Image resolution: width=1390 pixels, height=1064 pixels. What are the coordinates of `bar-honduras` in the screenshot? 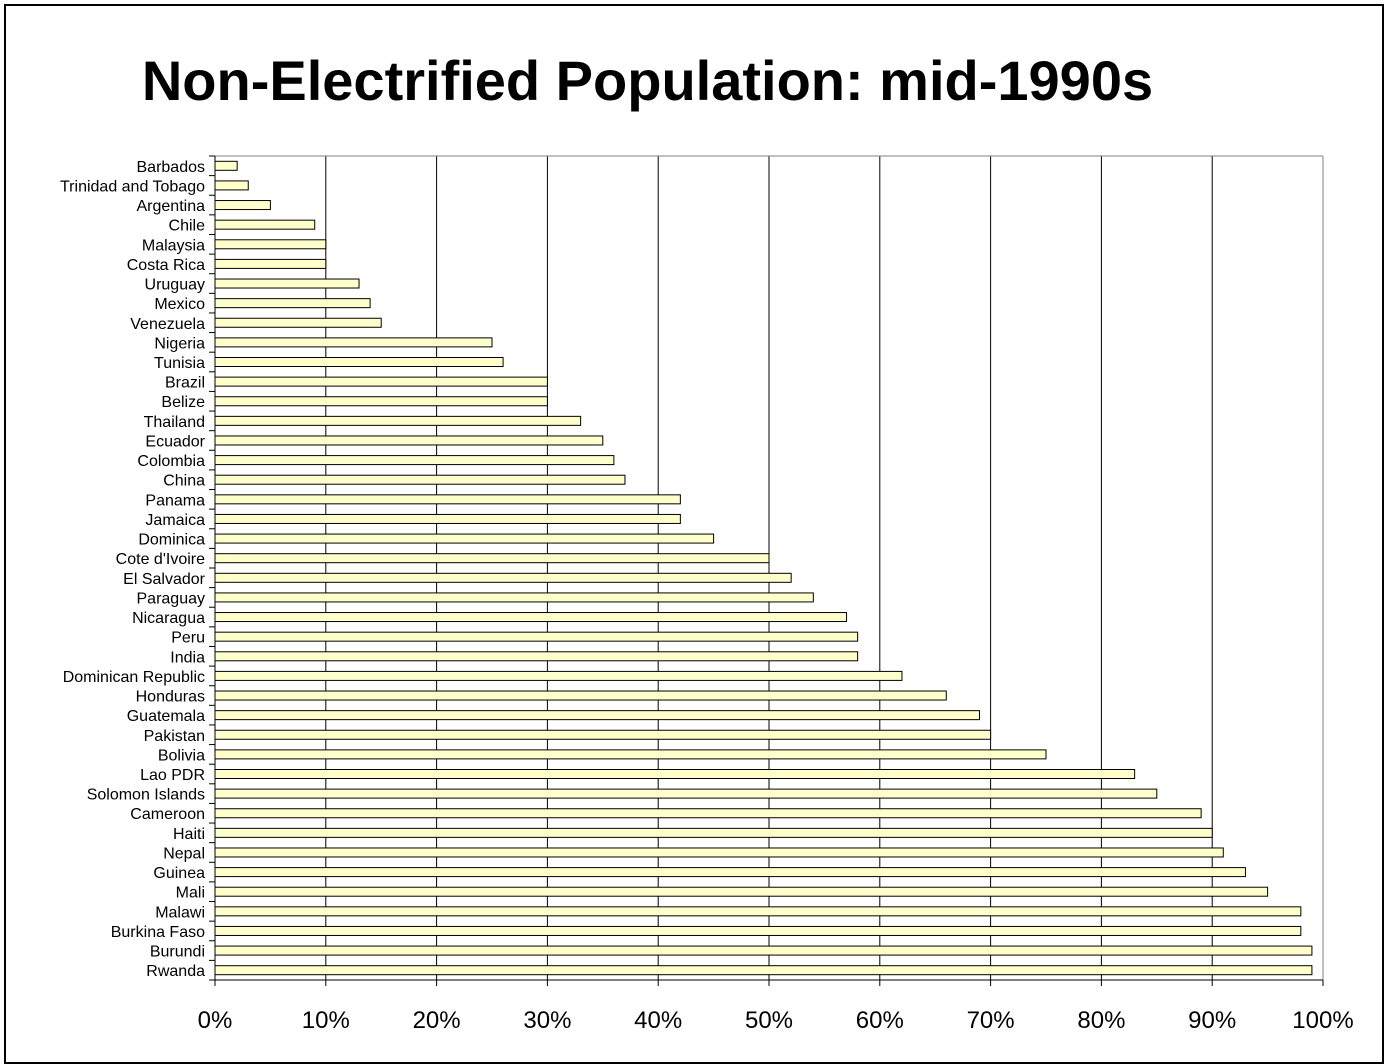 It's located at (580, 695).